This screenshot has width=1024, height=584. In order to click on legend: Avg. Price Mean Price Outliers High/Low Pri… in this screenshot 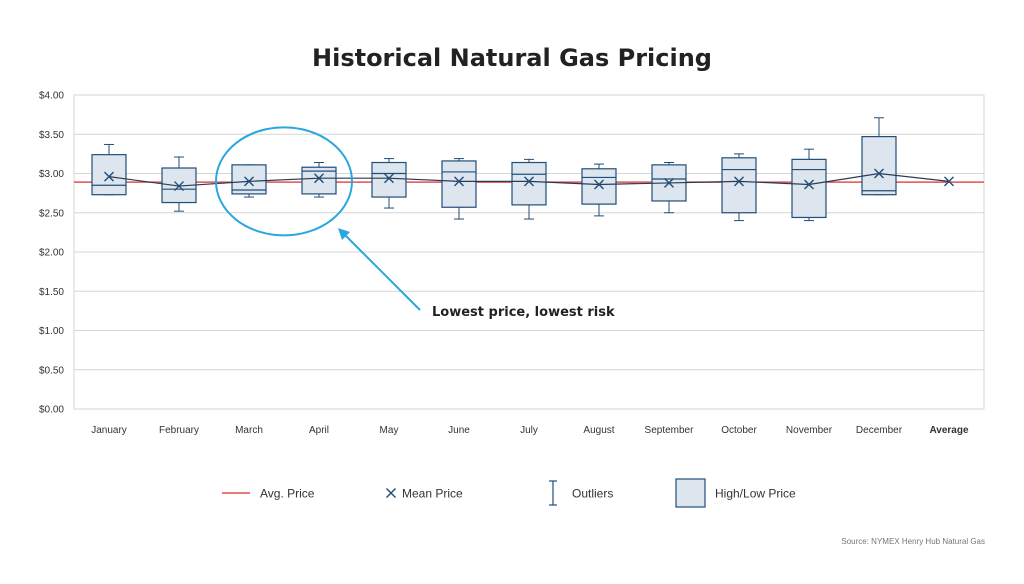, I will do `click(509, 493)`.